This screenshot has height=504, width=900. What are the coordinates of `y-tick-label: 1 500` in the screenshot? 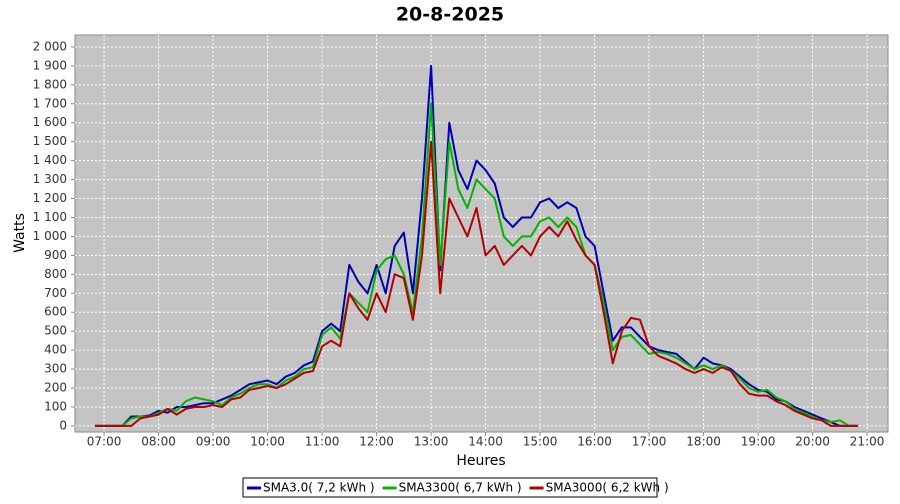 It's located at (50, 141).